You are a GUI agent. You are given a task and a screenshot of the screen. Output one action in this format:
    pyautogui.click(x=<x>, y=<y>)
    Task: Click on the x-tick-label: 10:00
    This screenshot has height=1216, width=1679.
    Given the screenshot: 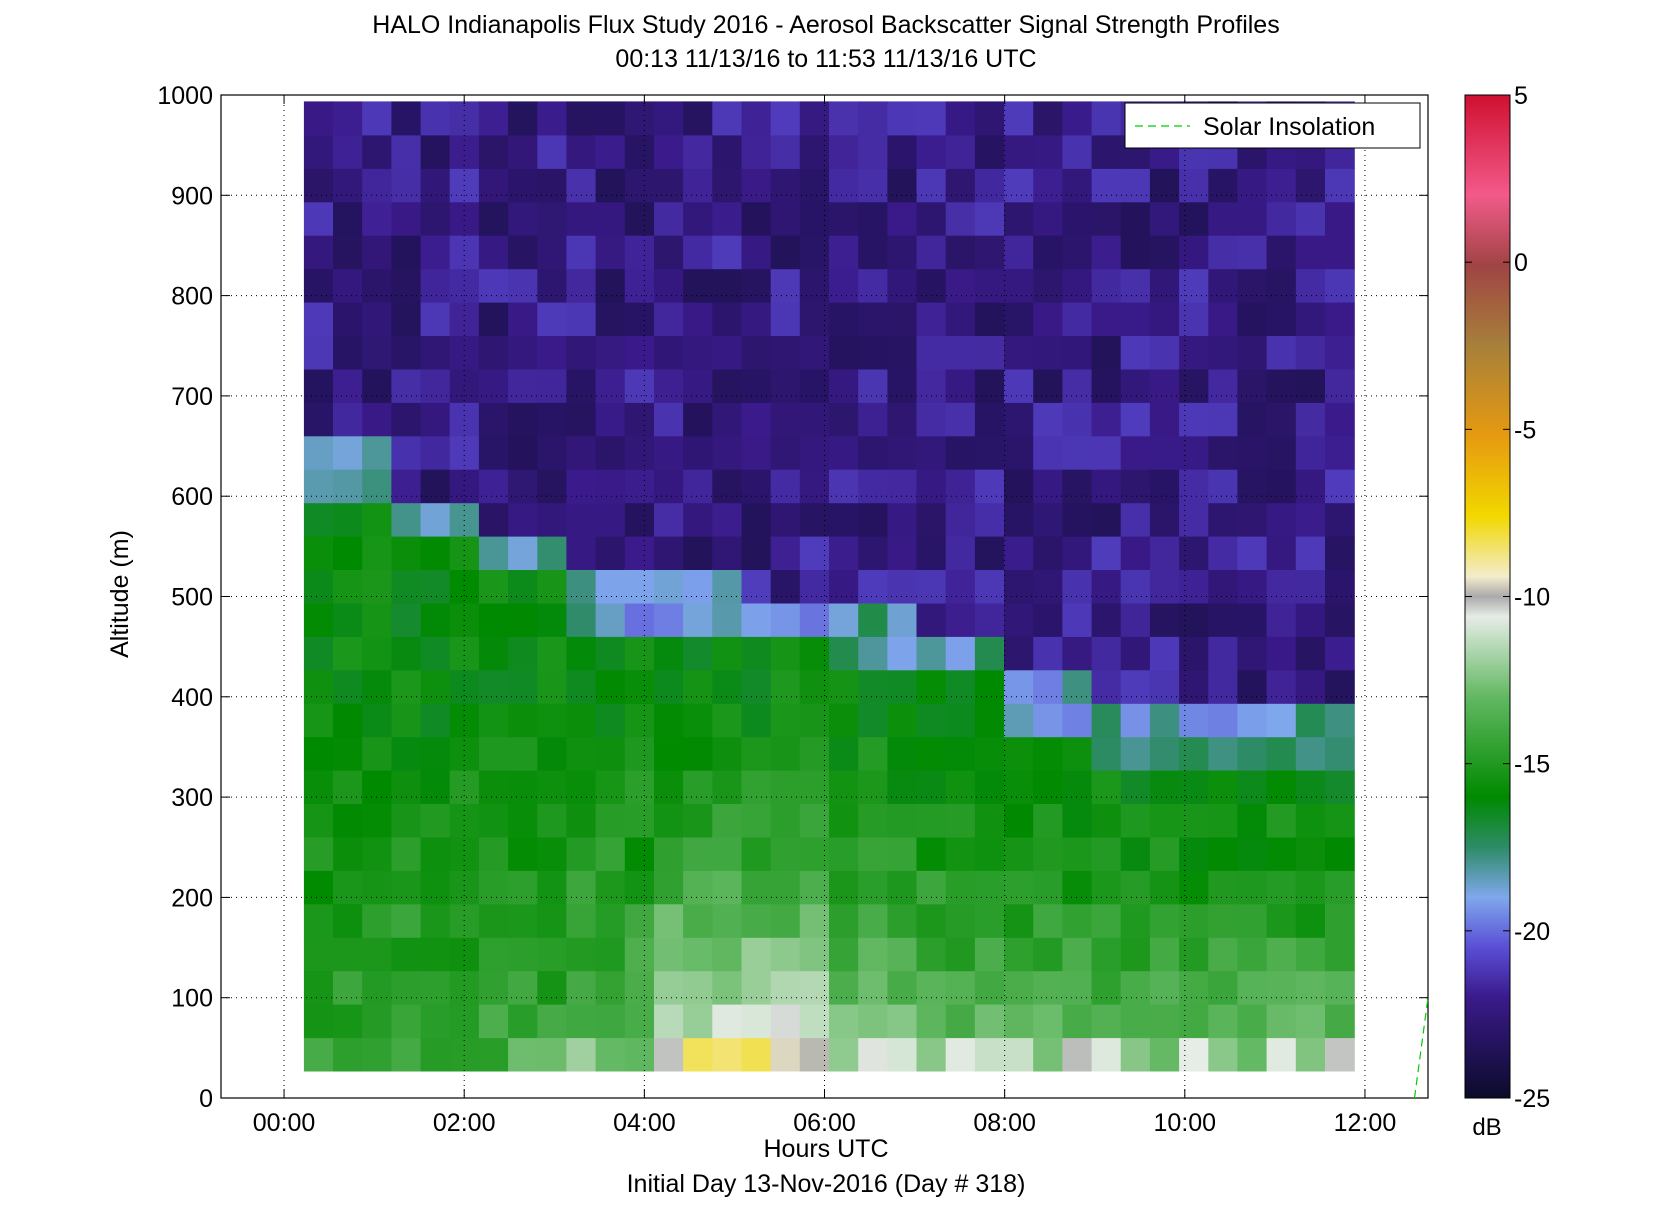 What is the action you would take?
    pyautogui.click(x=1185, y=1123)
    